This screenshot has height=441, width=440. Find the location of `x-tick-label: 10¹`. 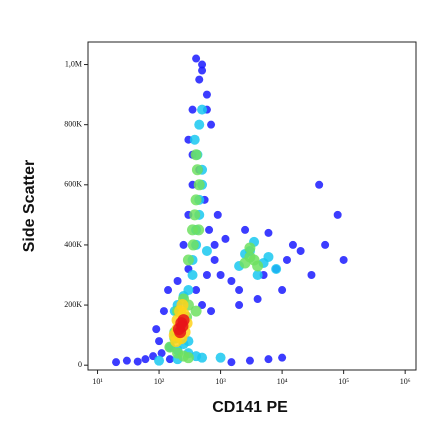

x-tick-label: 10¹ is located at coordinates (97, 381).